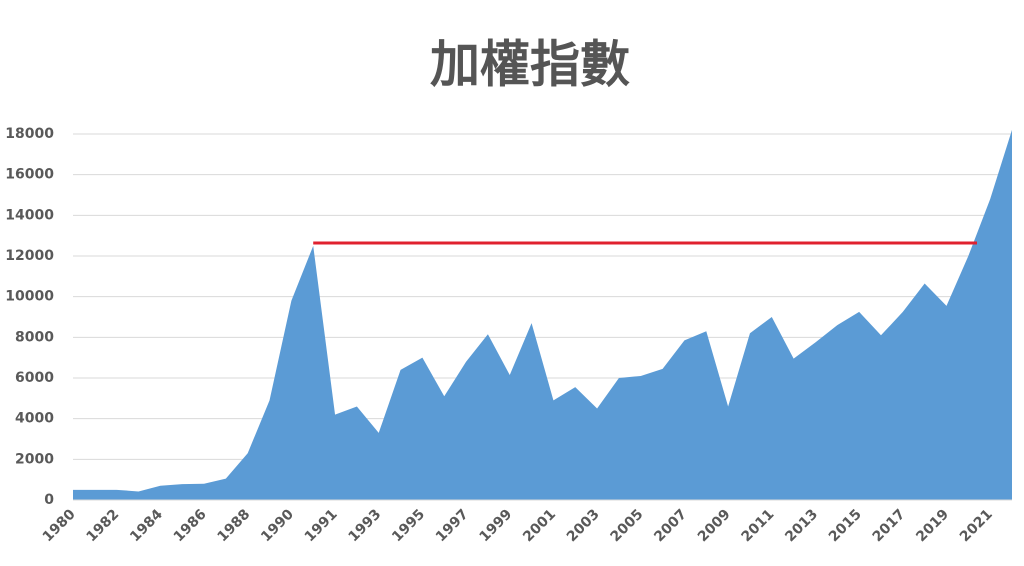 Image resolution: width=1024 pixels, height=566 pixels. I want to click on x-tick-label: 2003, so click(583, 525).